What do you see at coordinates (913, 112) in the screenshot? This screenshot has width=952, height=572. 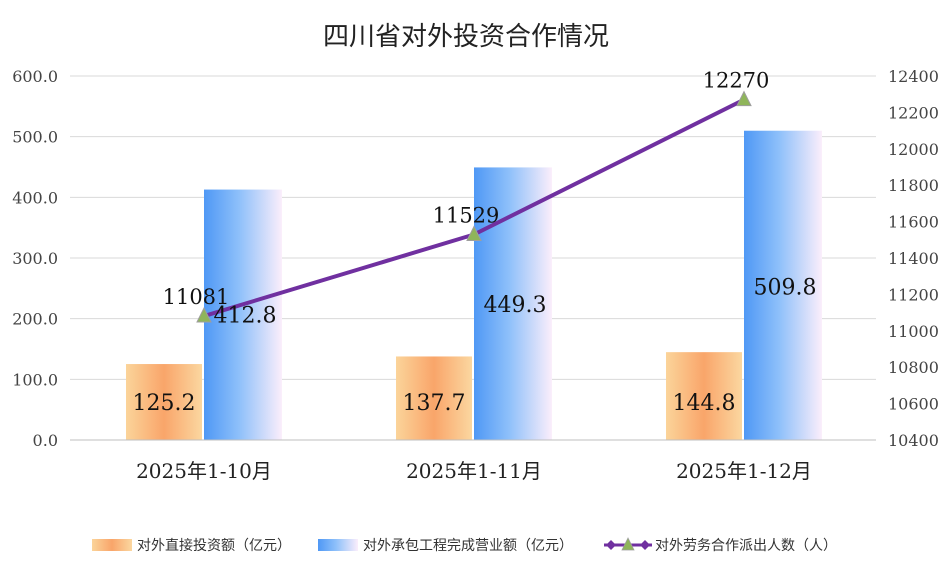 I see `y-tick-right: 12200` at bounding box center [913, 112].